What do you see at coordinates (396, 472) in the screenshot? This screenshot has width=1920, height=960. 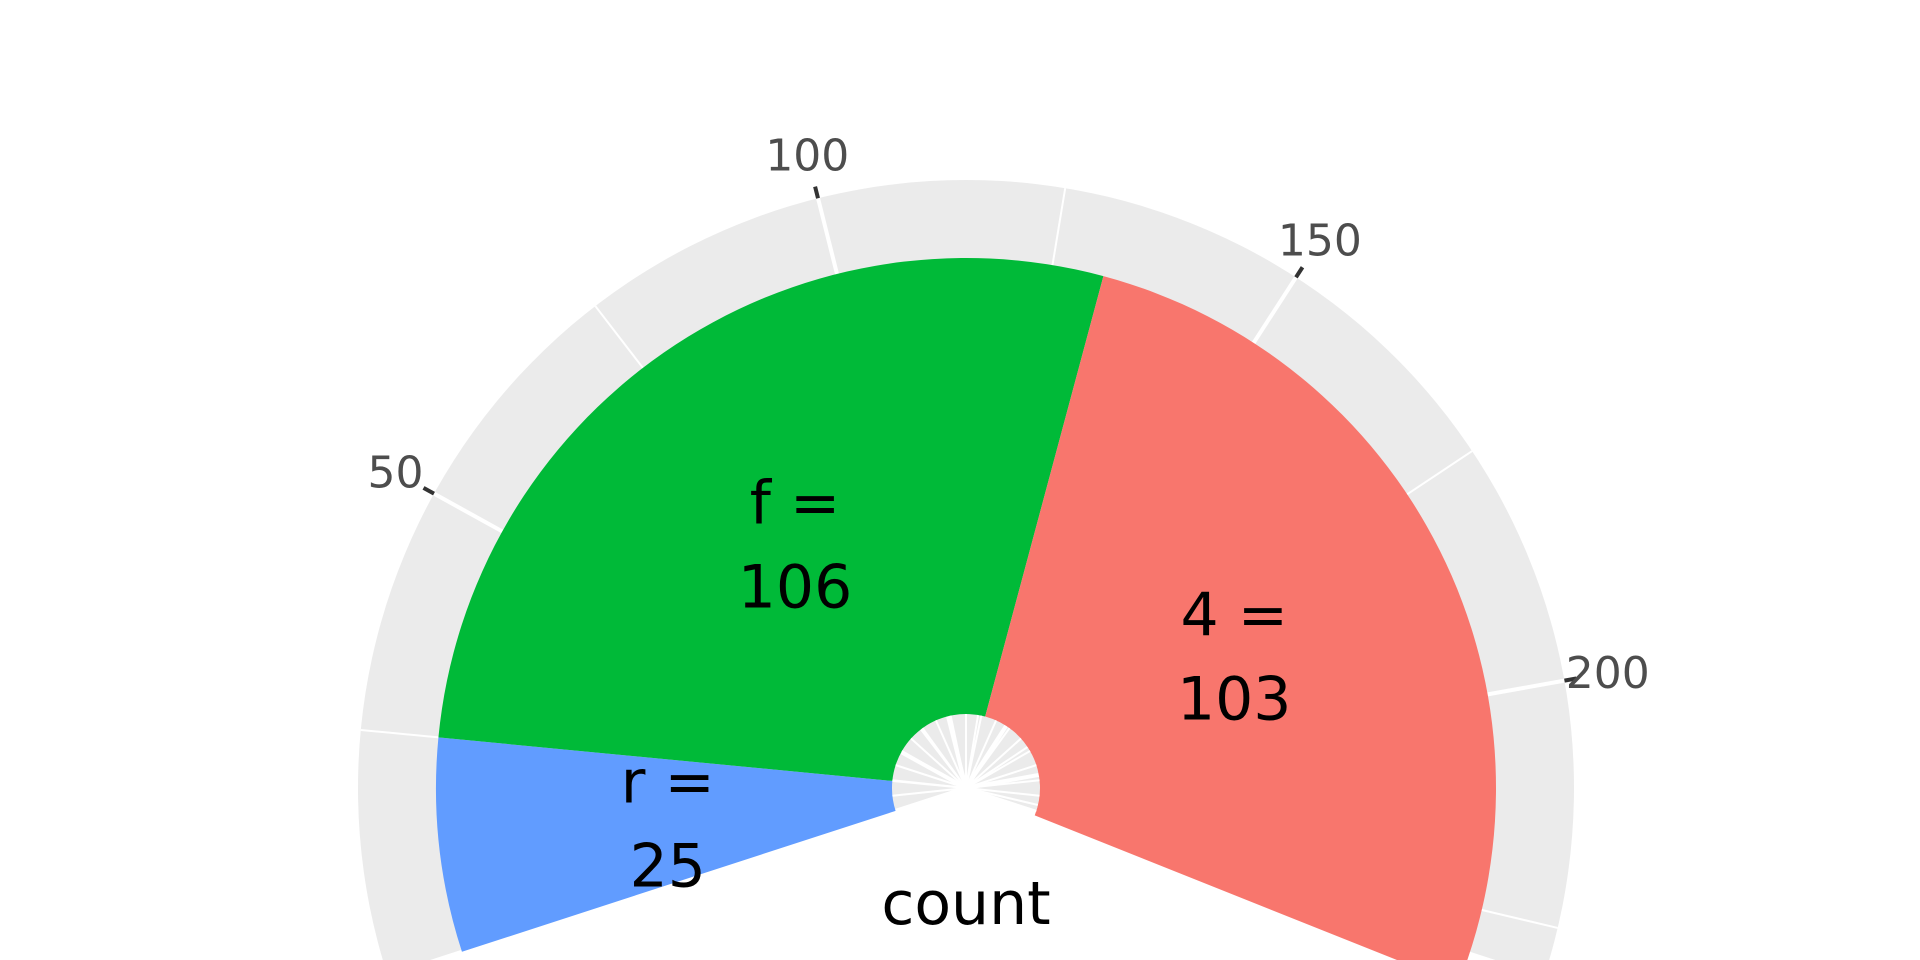 I see `tick-label: 50` at bounding box center [396, 472].